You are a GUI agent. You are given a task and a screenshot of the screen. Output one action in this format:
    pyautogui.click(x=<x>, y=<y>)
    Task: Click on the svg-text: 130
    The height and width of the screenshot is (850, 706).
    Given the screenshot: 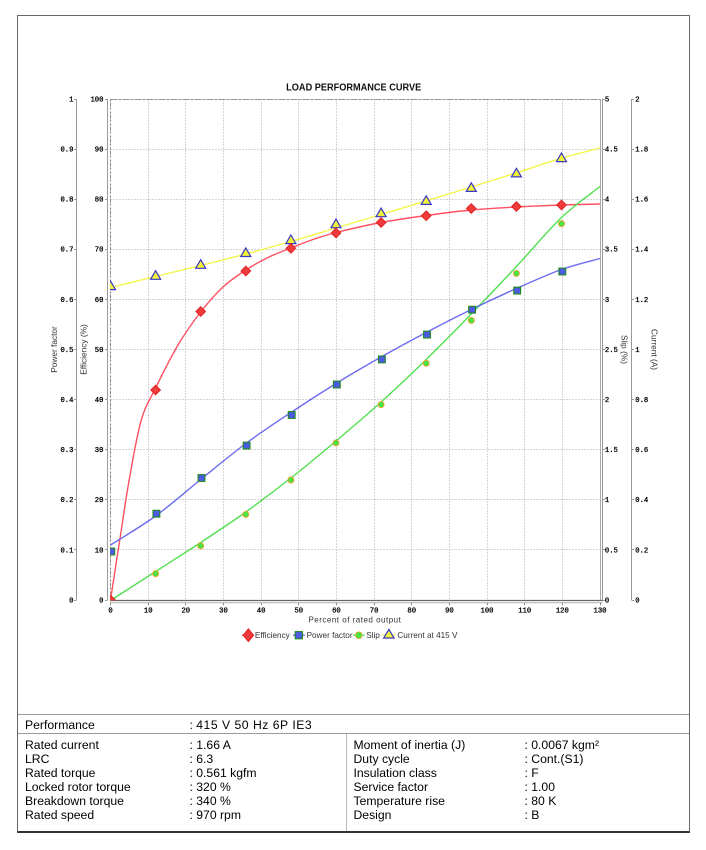 What is the action you would take?
    pyautogui.click(x=600, y=612)
    